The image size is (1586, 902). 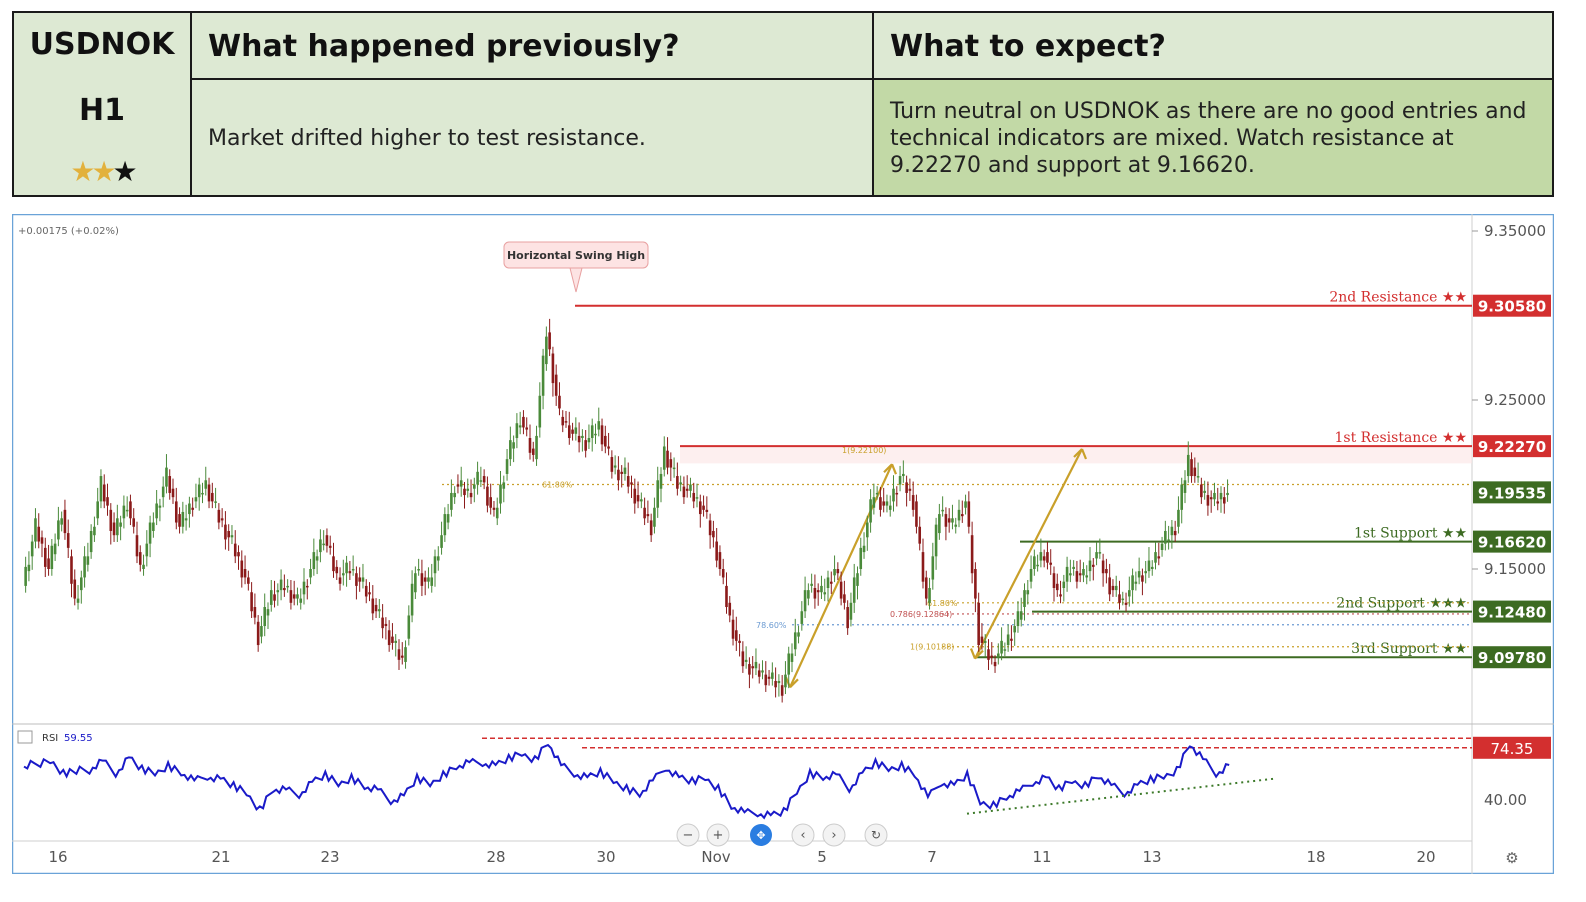 I want to click on reset-chart-button, so click(x=876, y=835).